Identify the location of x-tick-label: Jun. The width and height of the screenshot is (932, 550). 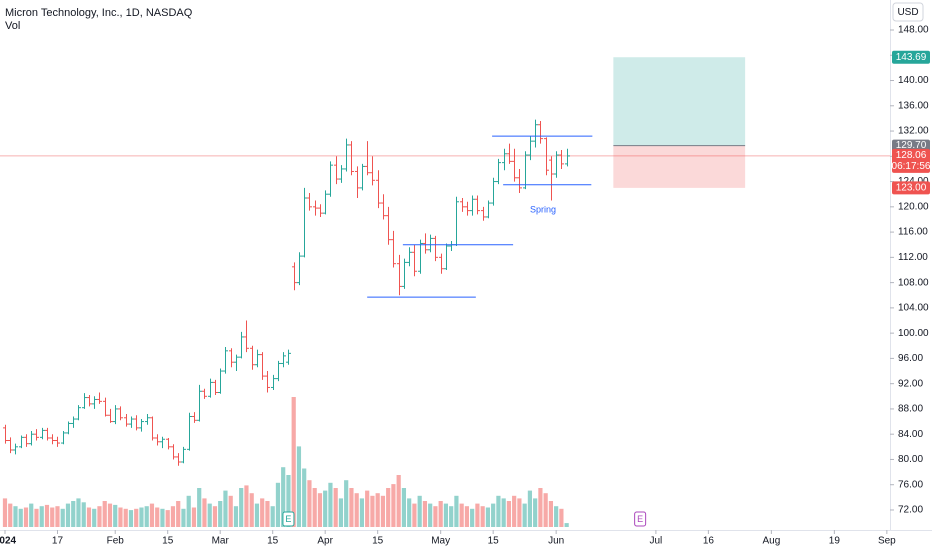
(556, 541).